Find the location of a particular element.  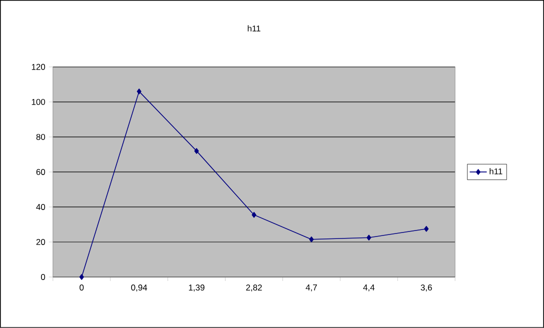

x-tick-label: 0 is located at coordinates (82, 287).